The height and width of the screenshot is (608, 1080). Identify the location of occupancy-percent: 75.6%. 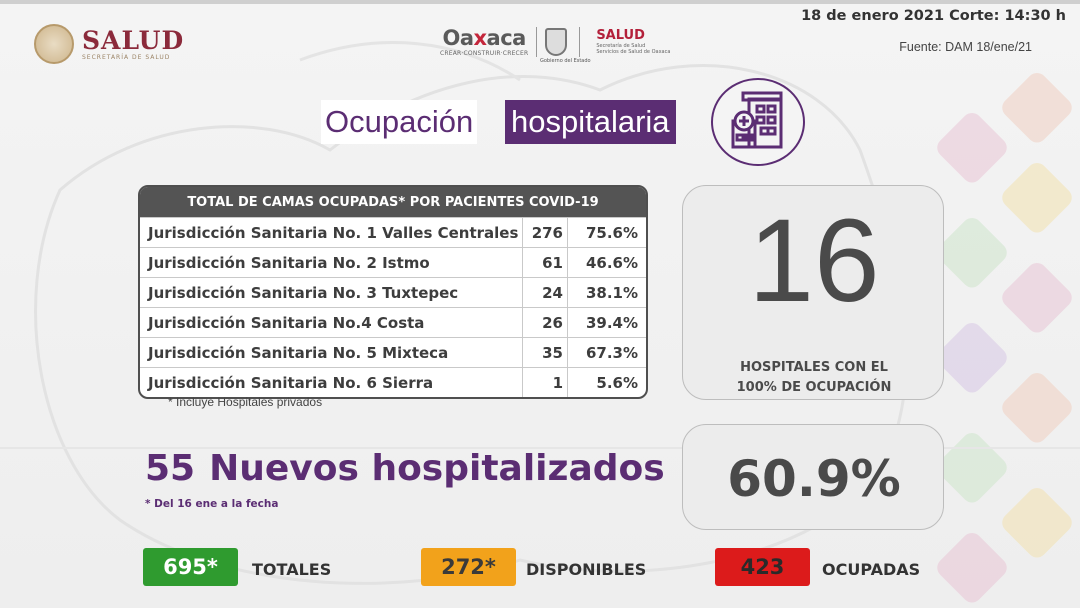
(606, 232).